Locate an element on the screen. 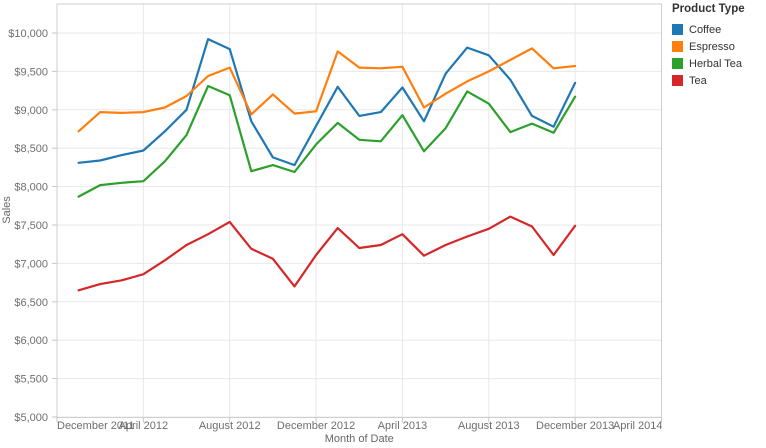 This screenshot has height=448, width=766. legend-item-label: Espresso is located at coordinates (712, 46).